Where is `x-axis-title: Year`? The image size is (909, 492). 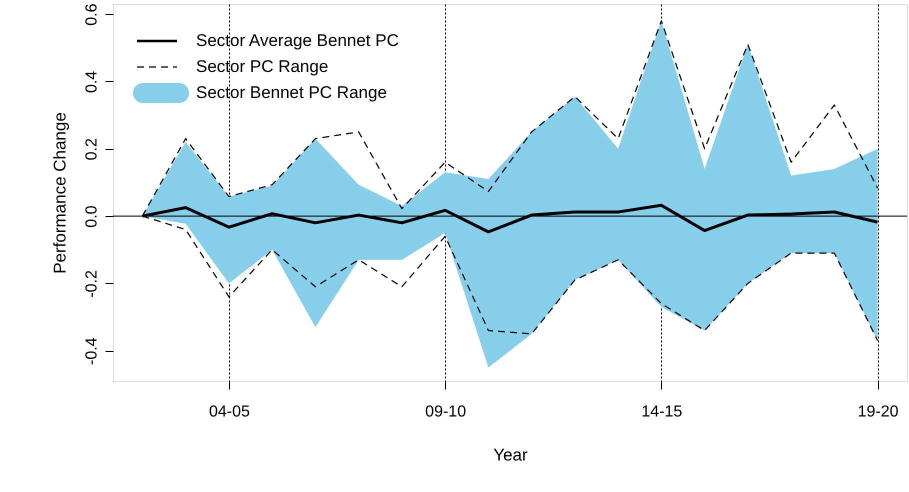 x-axis-title: Year is located at coordinates (510, 455).